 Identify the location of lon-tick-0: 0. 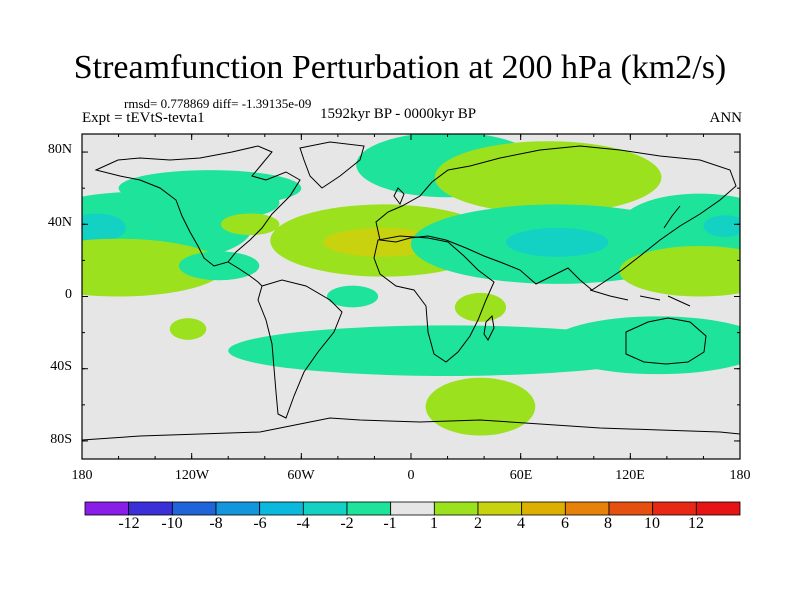
(411, 475).